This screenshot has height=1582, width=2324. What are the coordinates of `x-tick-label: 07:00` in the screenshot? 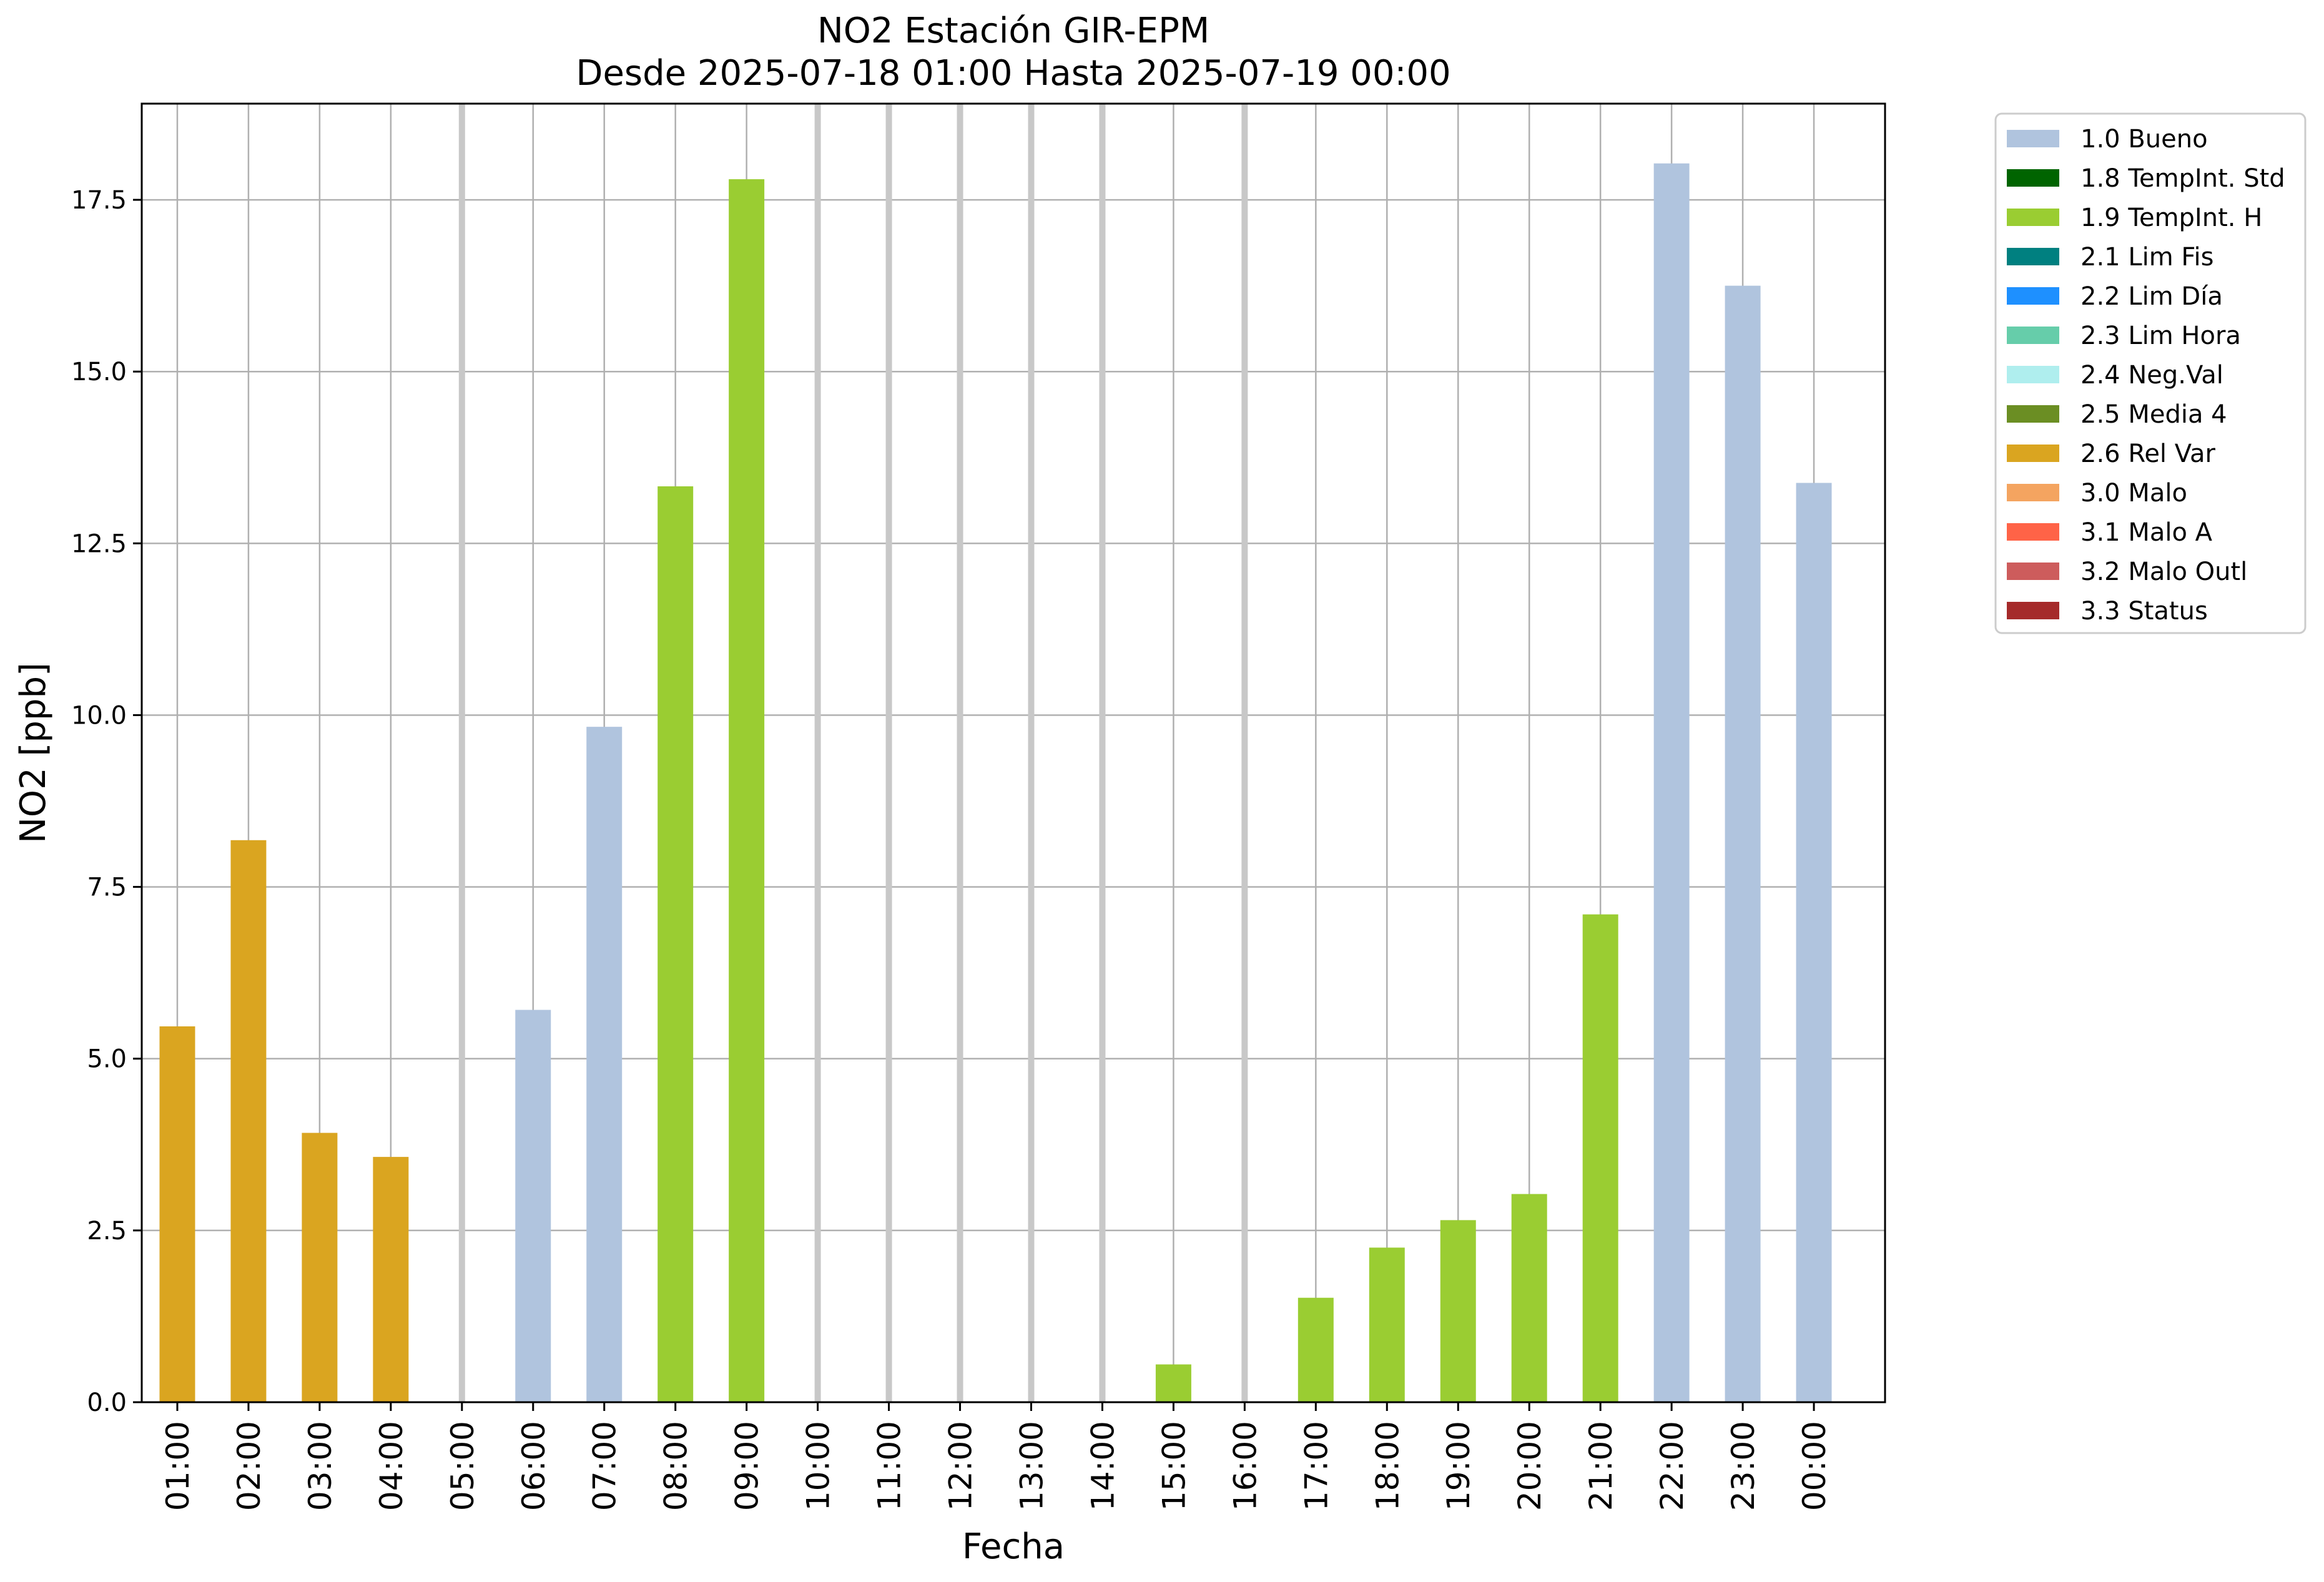 It's located at (605, 1466).